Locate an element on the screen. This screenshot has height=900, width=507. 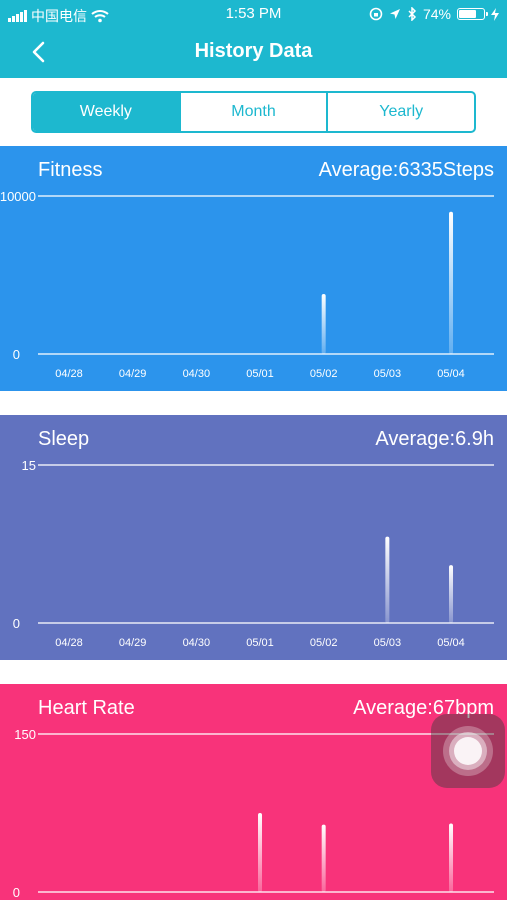
heart-rate-average: Average:67bpm is located at coordinates (423, 708).